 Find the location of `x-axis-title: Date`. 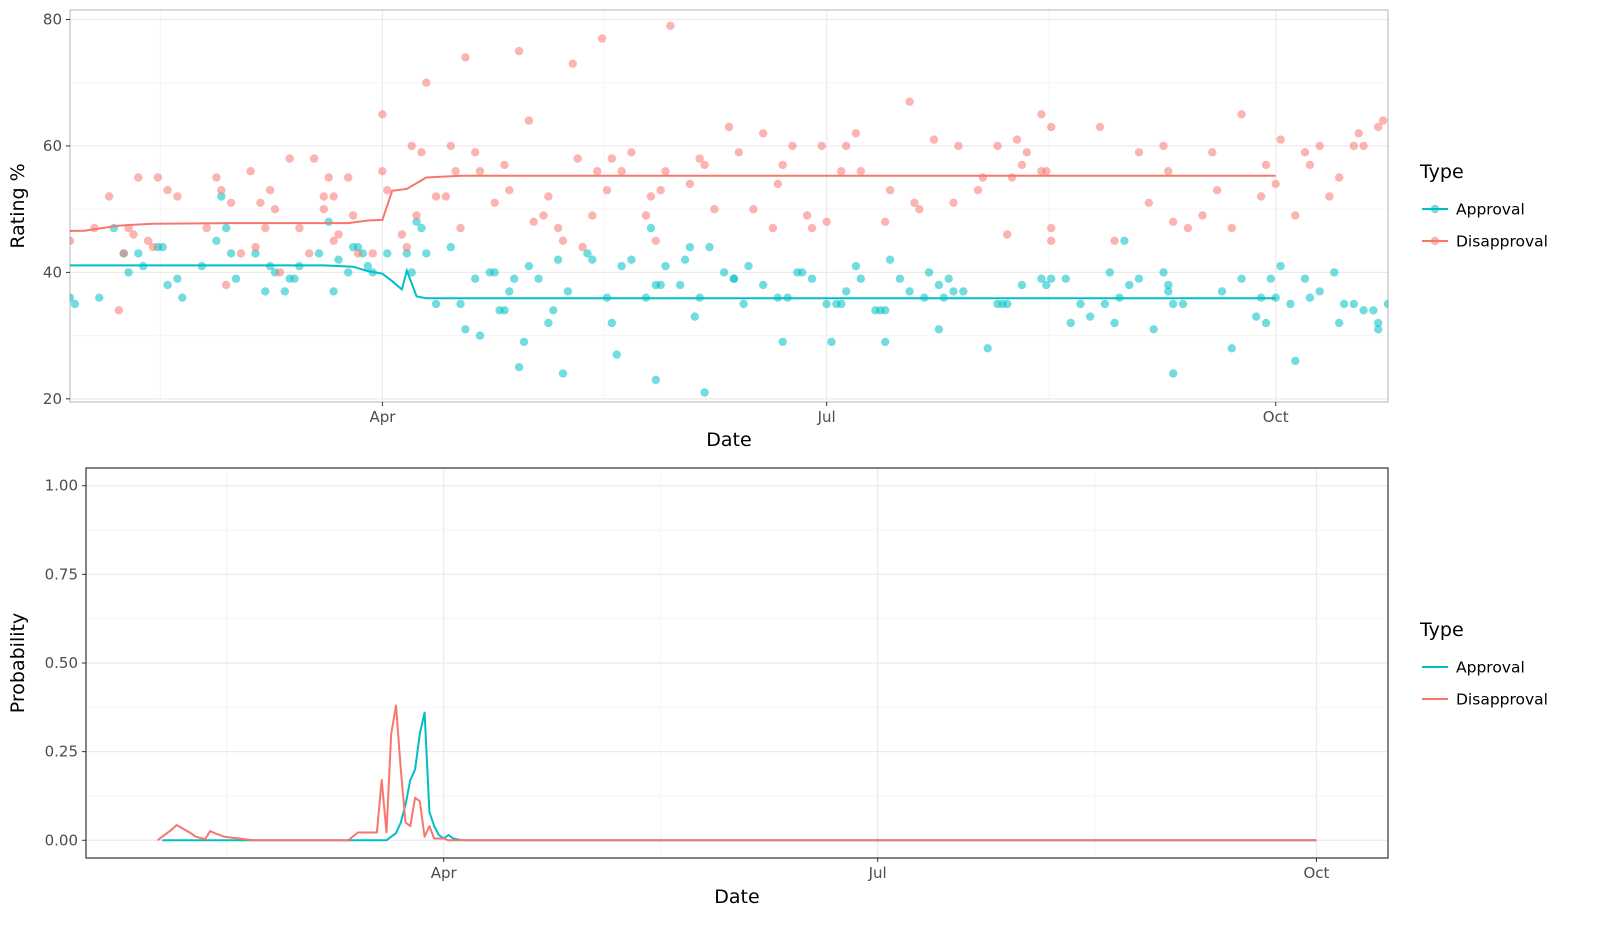

x-axis-title: Date is located at coordinates (728, 440).